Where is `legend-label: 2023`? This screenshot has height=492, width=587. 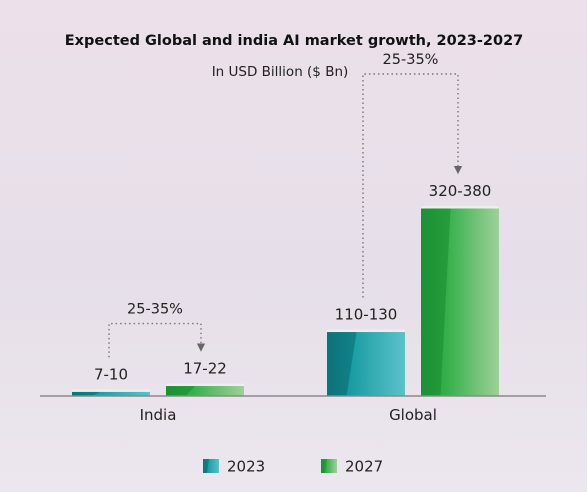
legend-label: 2023 is located at coordinates (246, 467).